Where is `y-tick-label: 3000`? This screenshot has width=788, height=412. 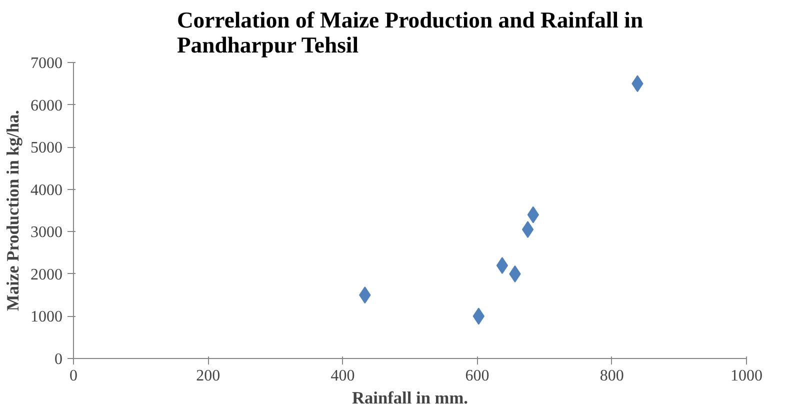
y-tick-label: 3000 is located at coordinates (46, 233).